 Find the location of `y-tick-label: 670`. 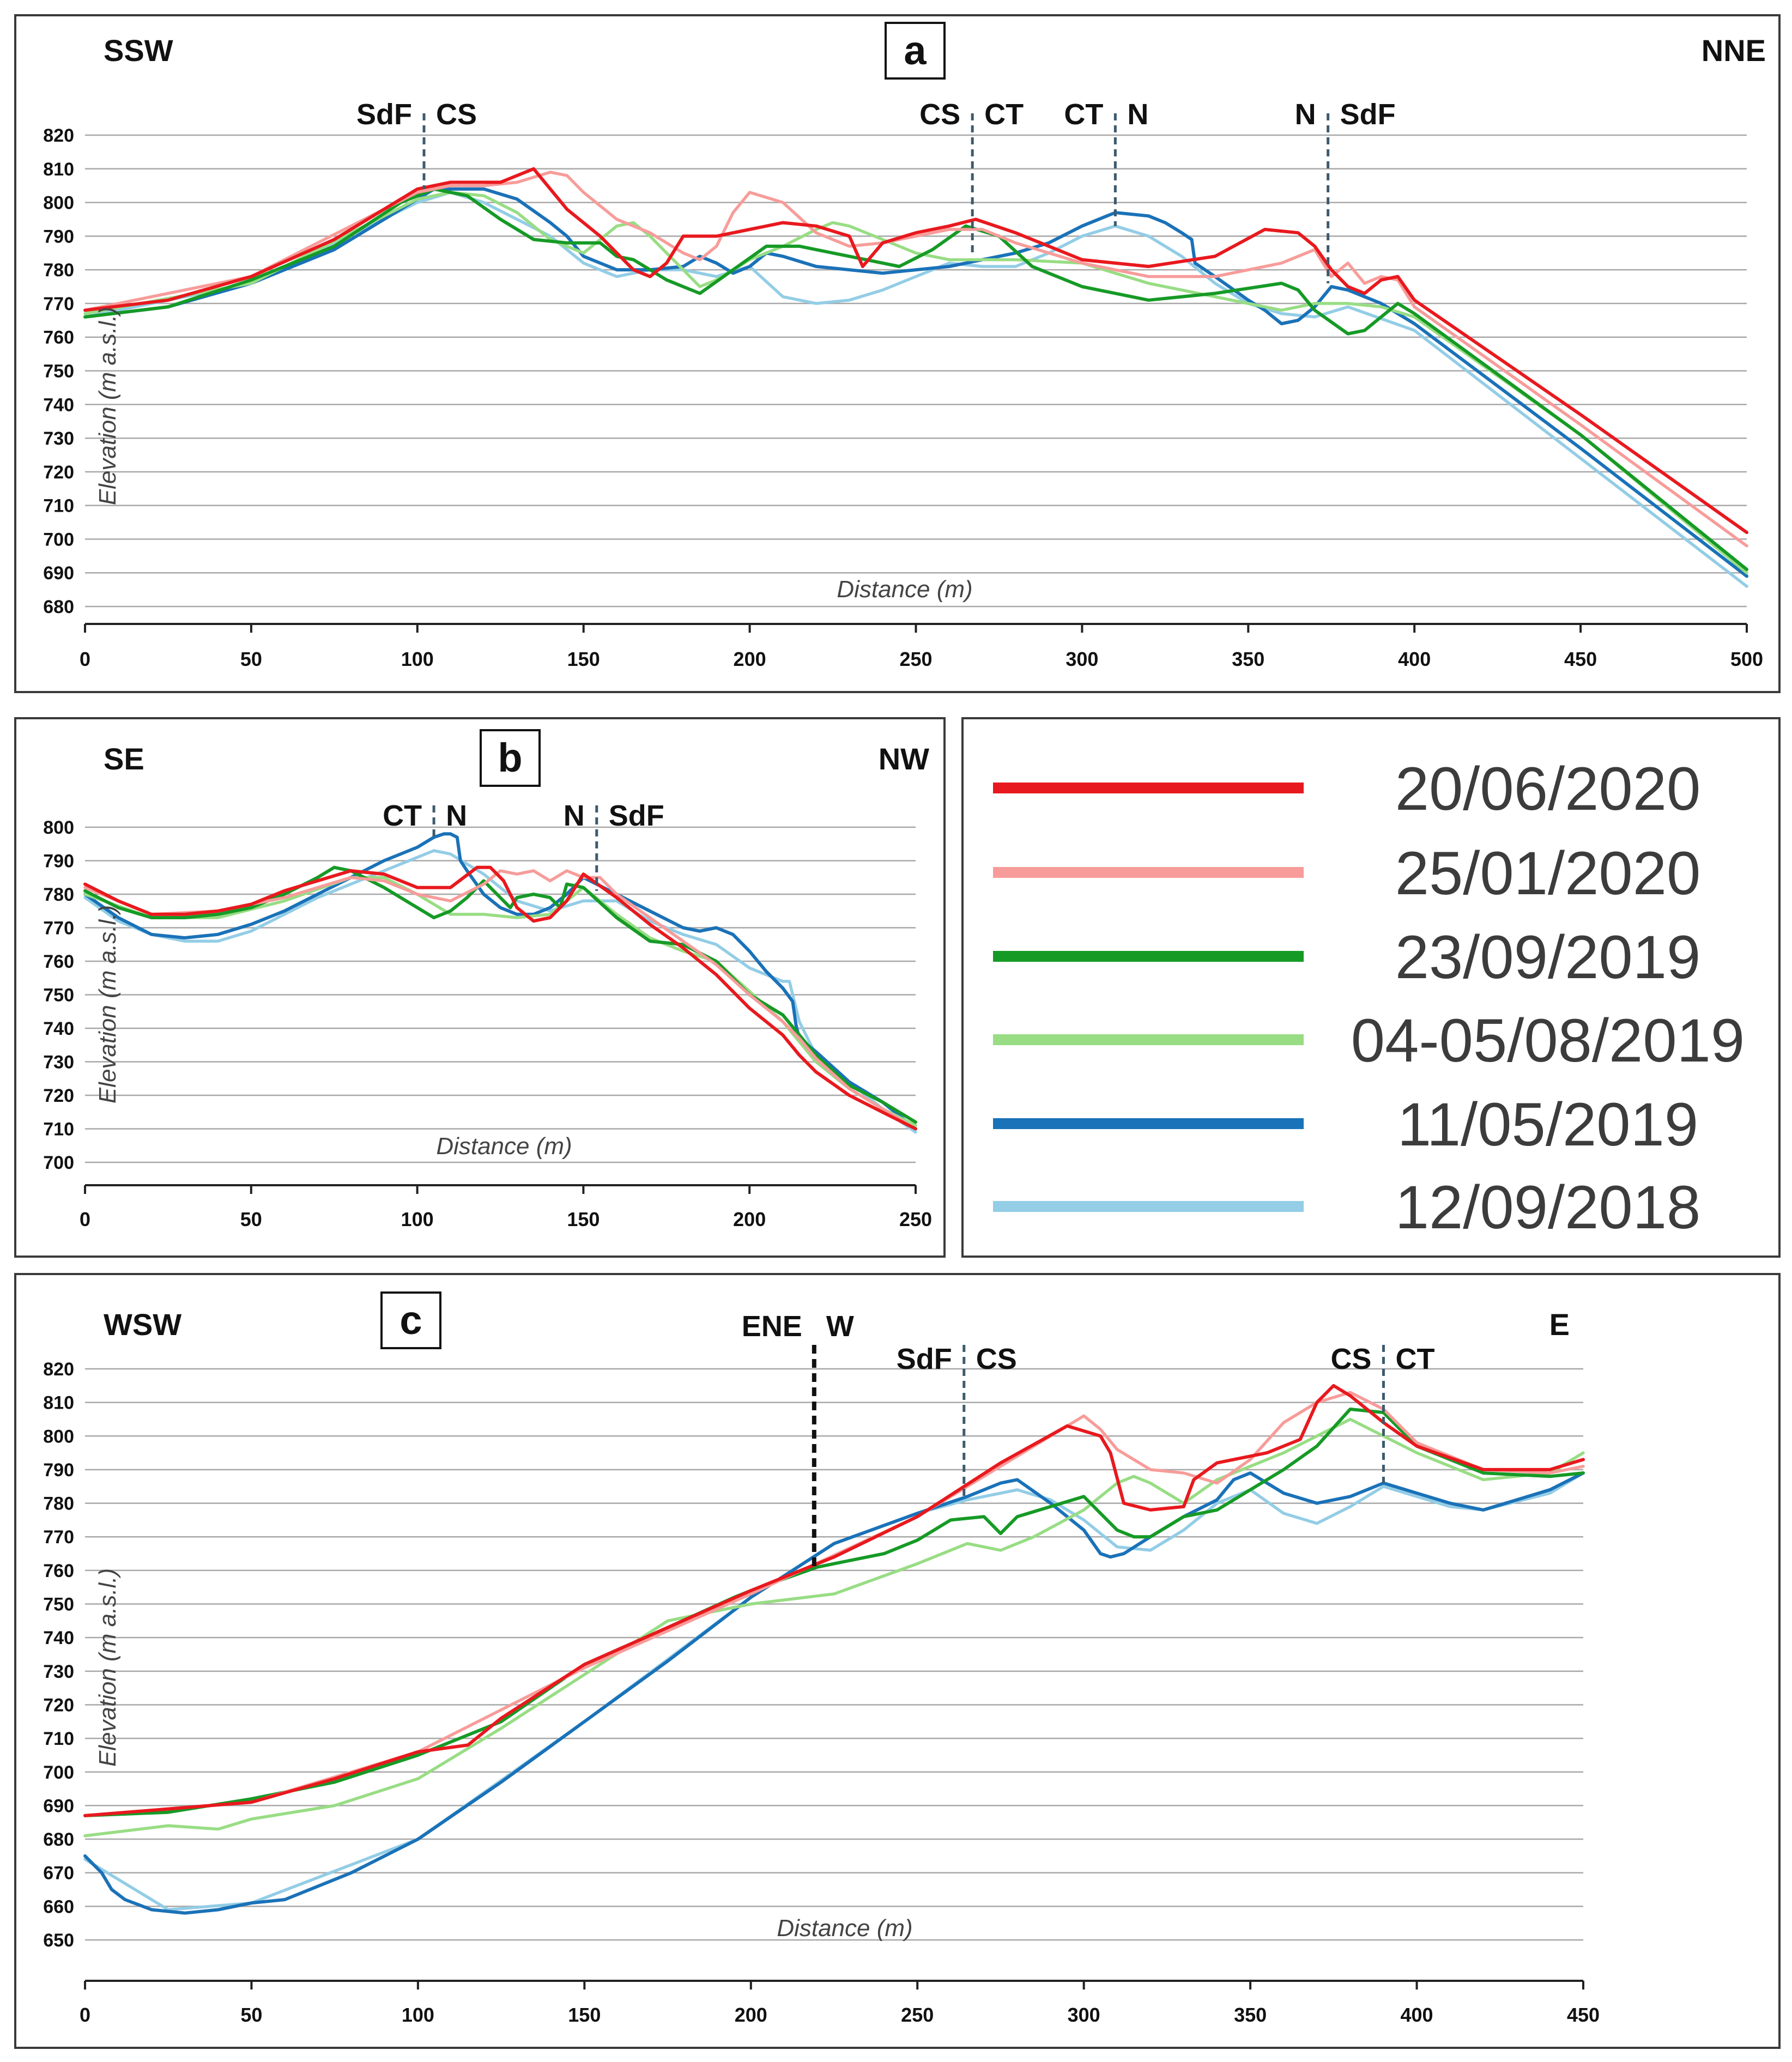

y-tick-label: 670 is located at coordinates (58, 1873).